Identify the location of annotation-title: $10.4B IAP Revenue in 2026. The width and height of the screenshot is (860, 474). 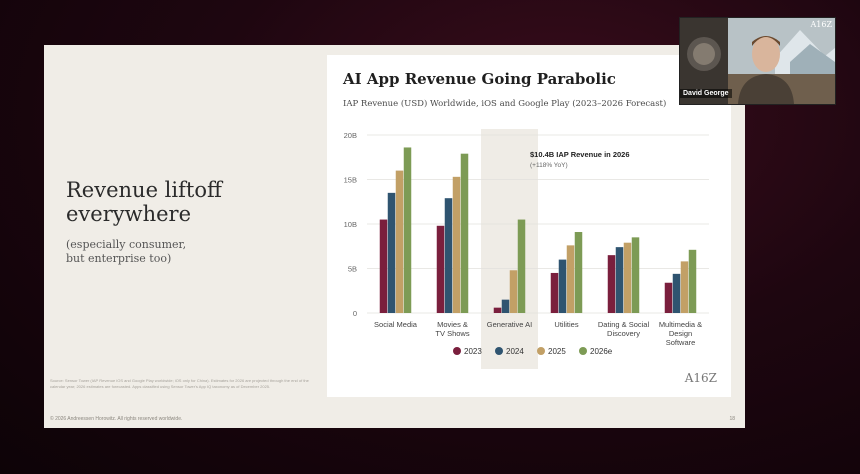
(580, 154).